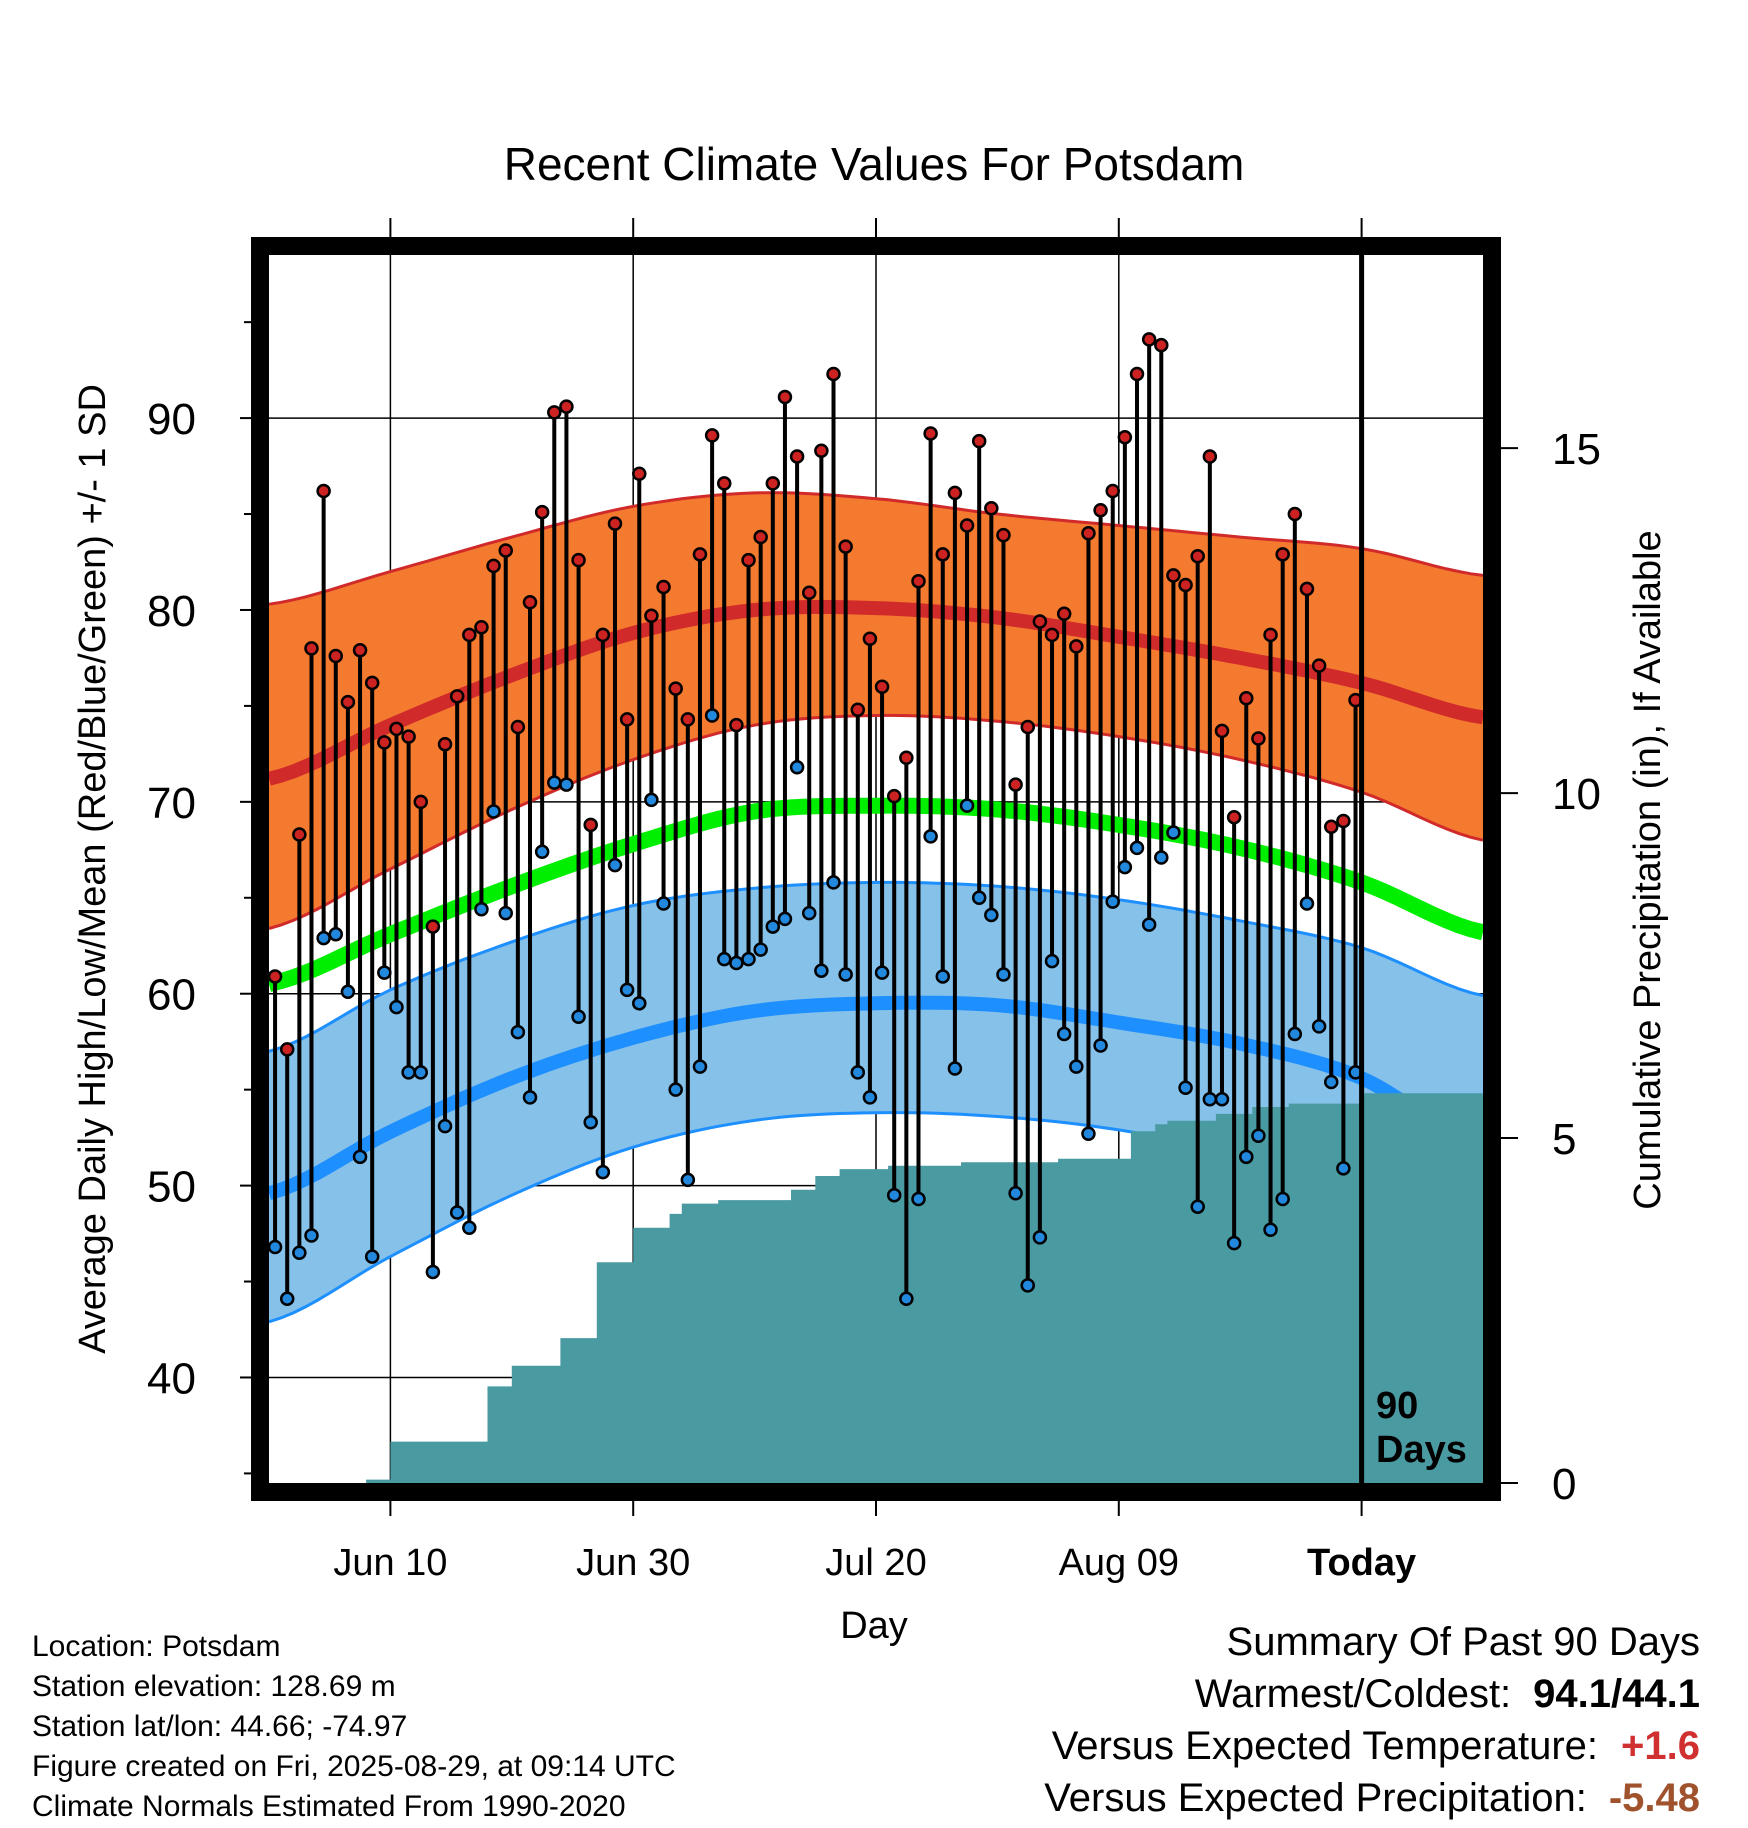 This screenshot has height=1828, width=1748. Describe the element at coordinates (874, 1626) in the screenshot. I see `x-axis-label: Day` at that location.